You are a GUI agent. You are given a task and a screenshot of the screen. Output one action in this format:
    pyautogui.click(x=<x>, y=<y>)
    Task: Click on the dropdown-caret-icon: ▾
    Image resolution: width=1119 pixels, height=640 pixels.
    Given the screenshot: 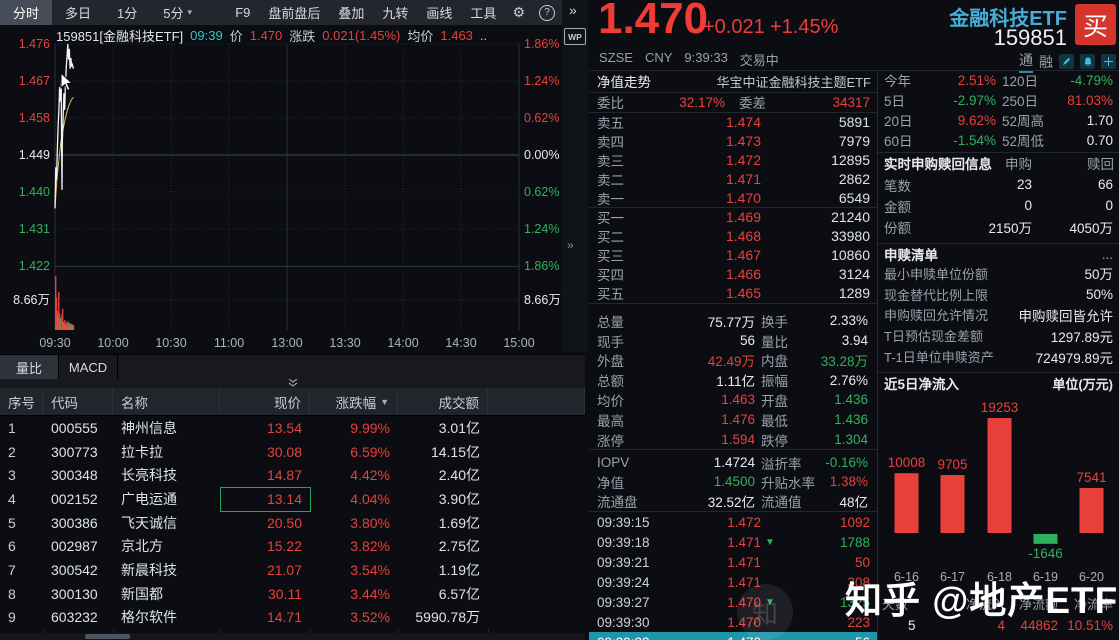 What is the action you would take?
    pyautogui.click(x=190, y=12)
    